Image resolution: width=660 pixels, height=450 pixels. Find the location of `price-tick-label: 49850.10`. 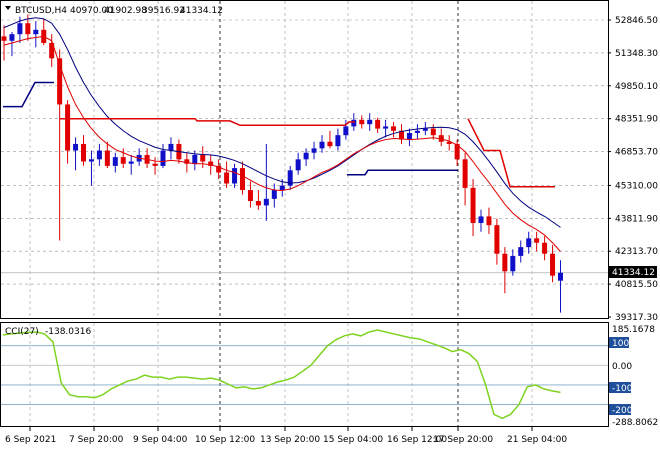

price-tick-label: 49850.10 is located at coordinates (636, 87).